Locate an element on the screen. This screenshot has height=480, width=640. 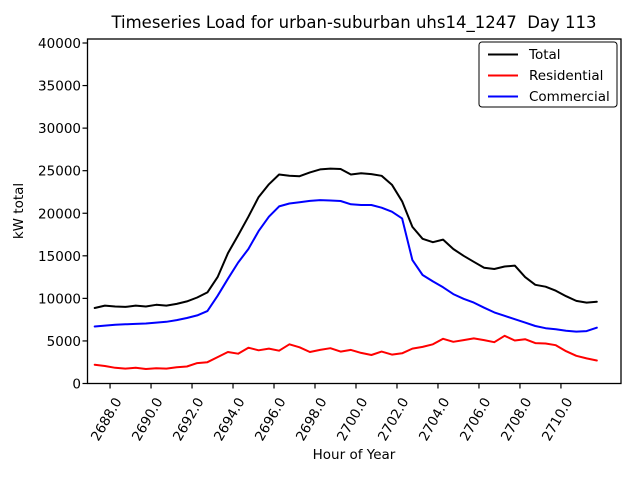
legend-box is located at coordinates (548, 74).